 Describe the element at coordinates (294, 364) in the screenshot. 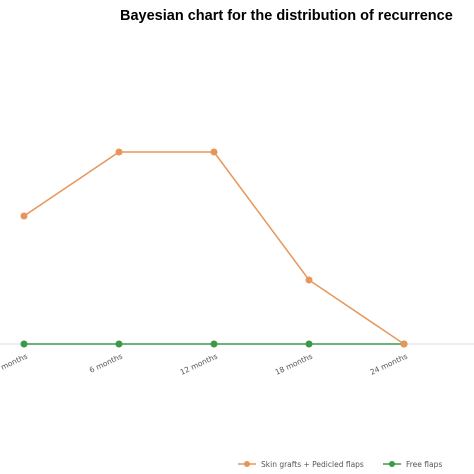

I see `x-tick-label: 18 months` at that location.